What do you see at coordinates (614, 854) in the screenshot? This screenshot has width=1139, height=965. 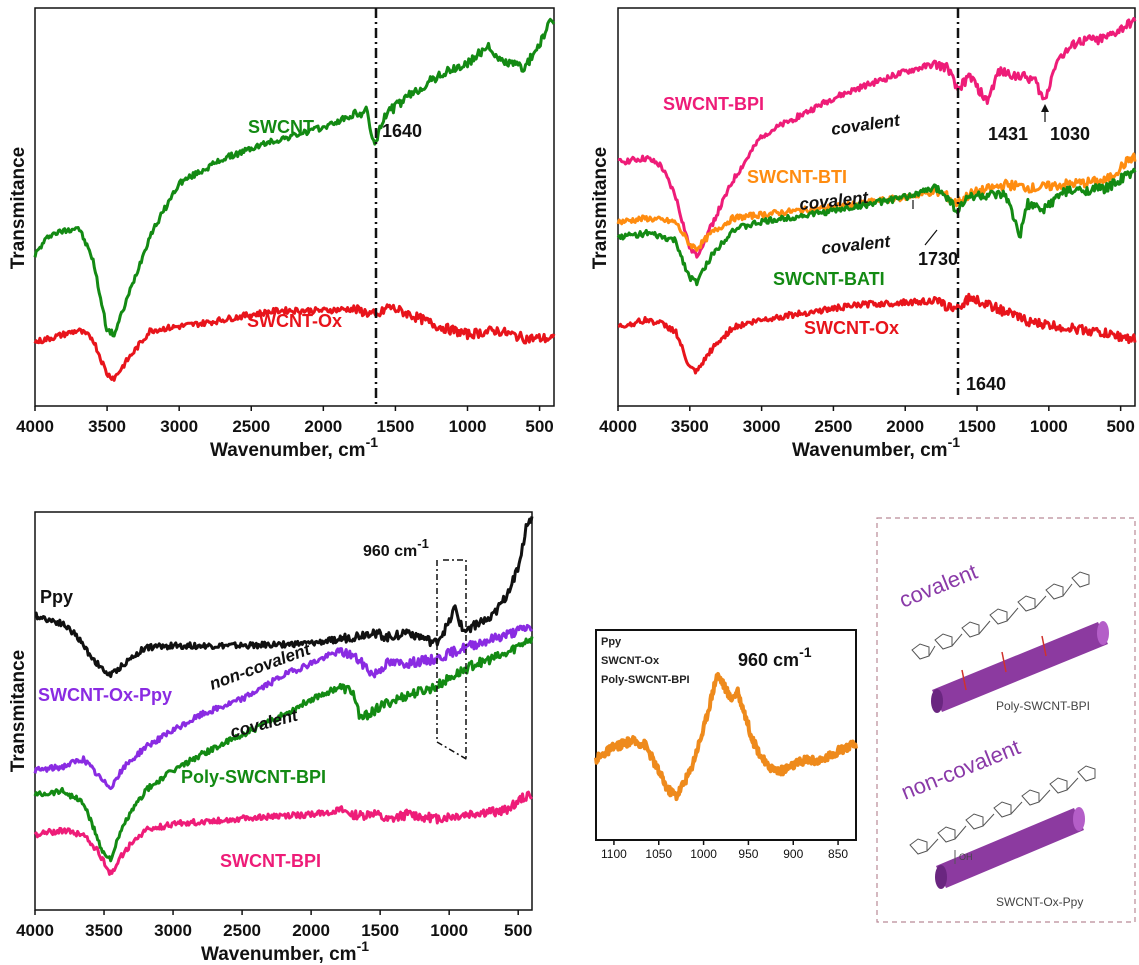 I see `x-tick-label: 1100` at bounding box center [614, 854].